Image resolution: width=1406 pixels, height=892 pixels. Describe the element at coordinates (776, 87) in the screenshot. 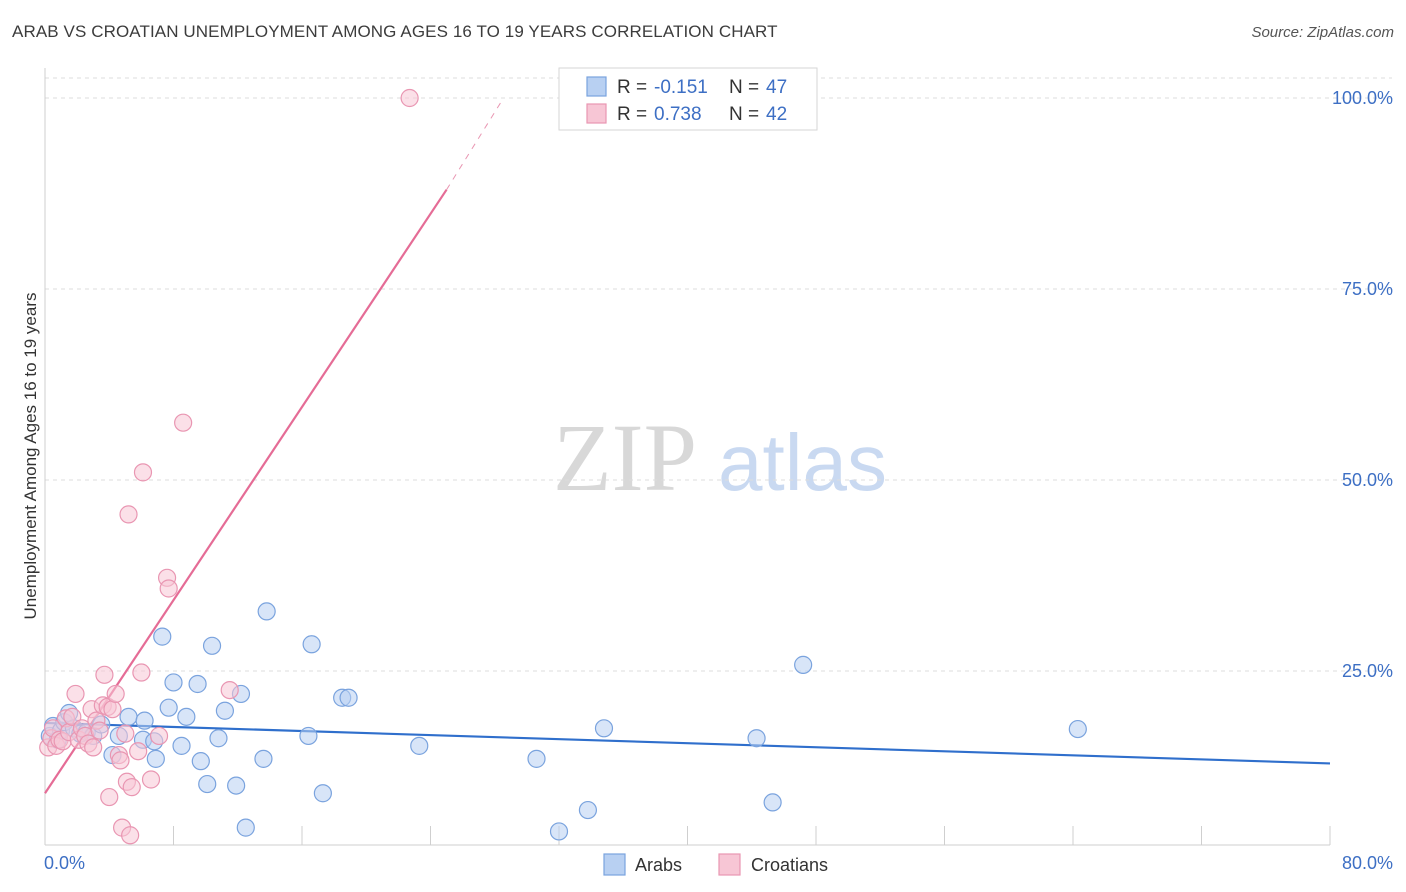

I see `legend-arabs-n-value: 47` at that location.